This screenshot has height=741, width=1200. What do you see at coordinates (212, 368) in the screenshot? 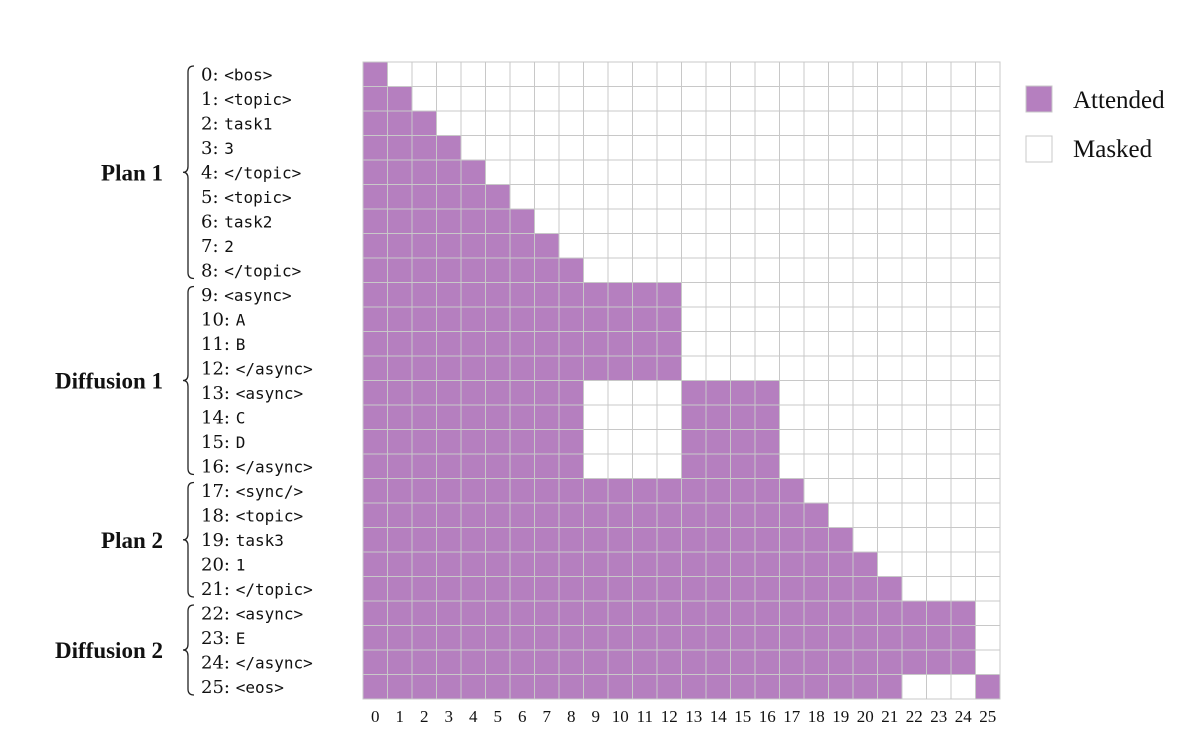
I see `row-index: 12` at bounding box center [212, 368].